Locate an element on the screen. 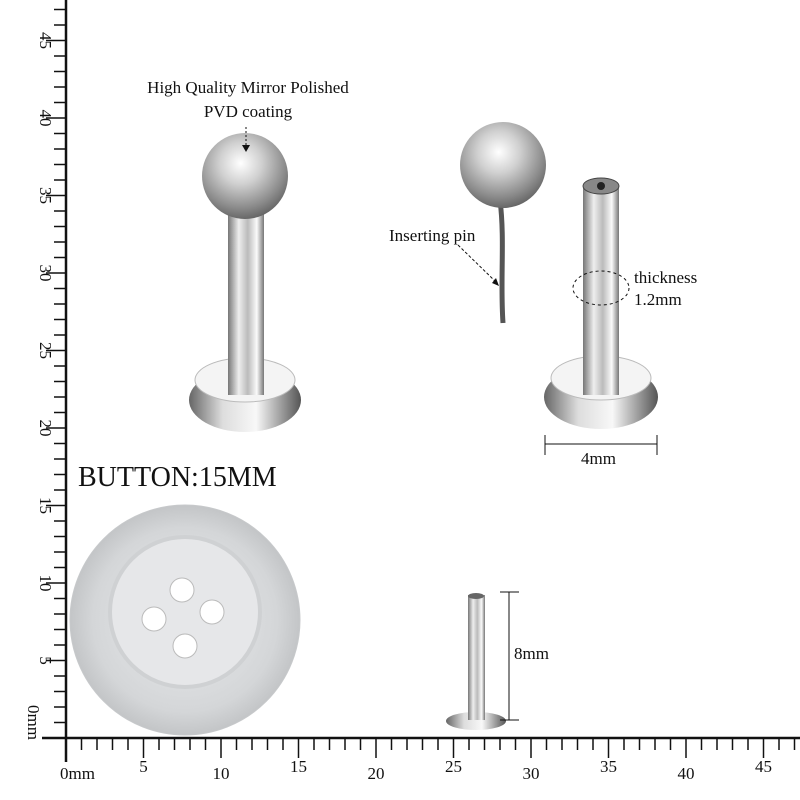  y-tick-label: 10 is located at coordinates (45, 583).